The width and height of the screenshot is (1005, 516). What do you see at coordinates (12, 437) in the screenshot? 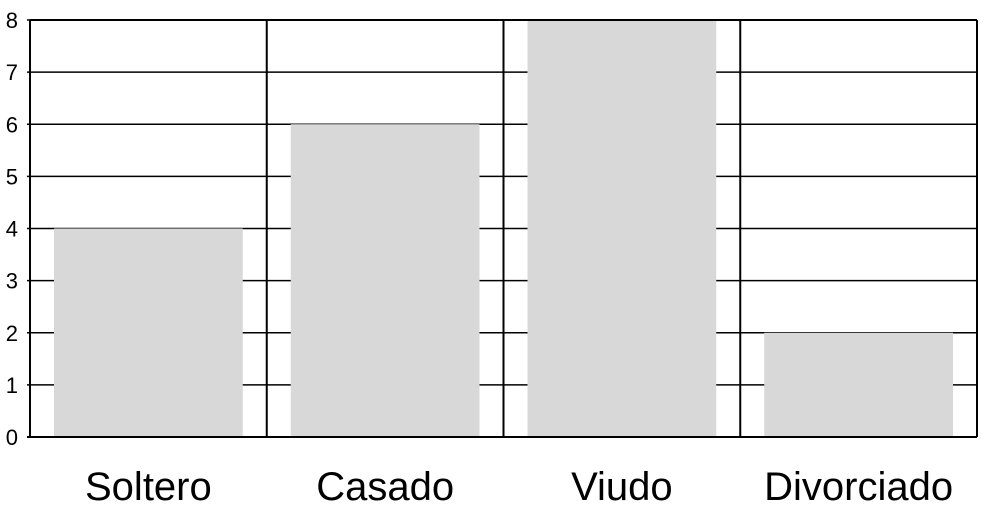
I see `y-tick-label: 0` at bounding box center [12, 437].